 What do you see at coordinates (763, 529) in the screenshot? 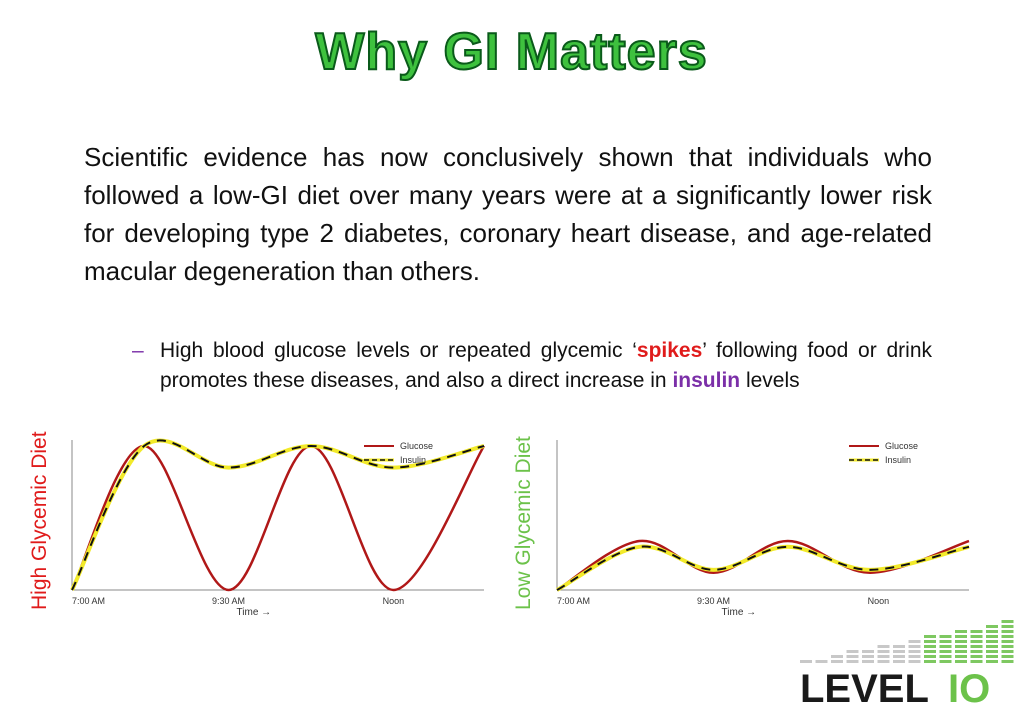
I see `low-glycemic-chart: 7:00 AM 9:30 AM Noon Time → Glucose Insulin` at bounding box center [763, 529].